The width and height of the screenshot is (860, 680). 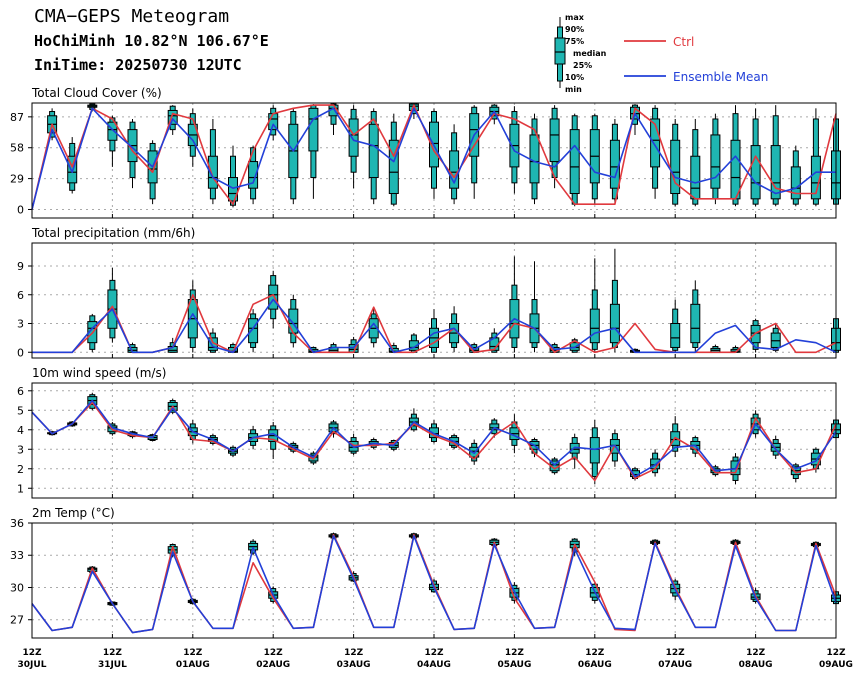 I want to click on y-tick-label: 2, so click(x=20, y=469).